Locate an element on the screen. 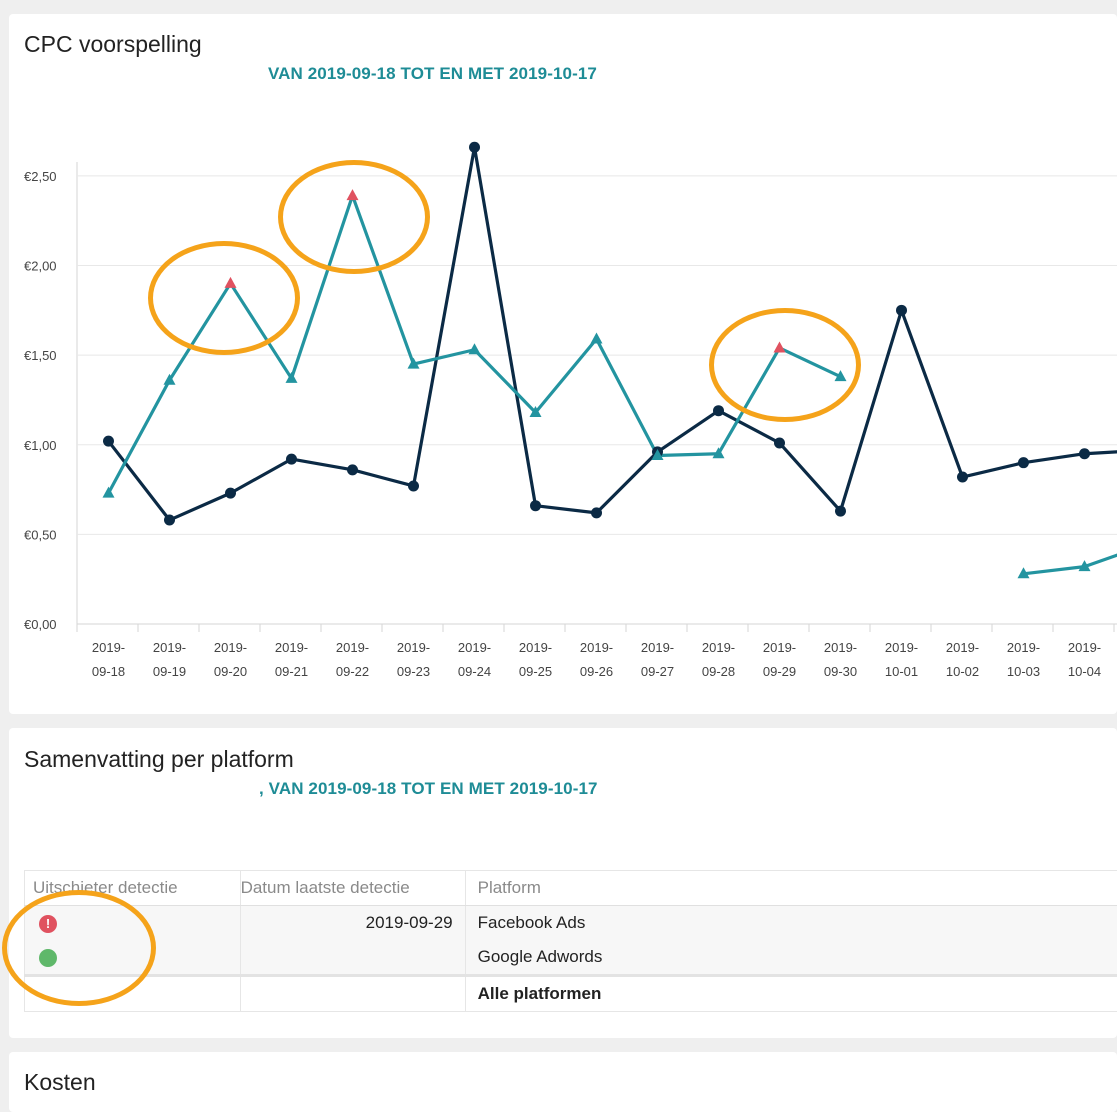 The width and height of the screenshot is (1117, 1112). x-tick-label: 09-21 is located at coordinates (291, 671).